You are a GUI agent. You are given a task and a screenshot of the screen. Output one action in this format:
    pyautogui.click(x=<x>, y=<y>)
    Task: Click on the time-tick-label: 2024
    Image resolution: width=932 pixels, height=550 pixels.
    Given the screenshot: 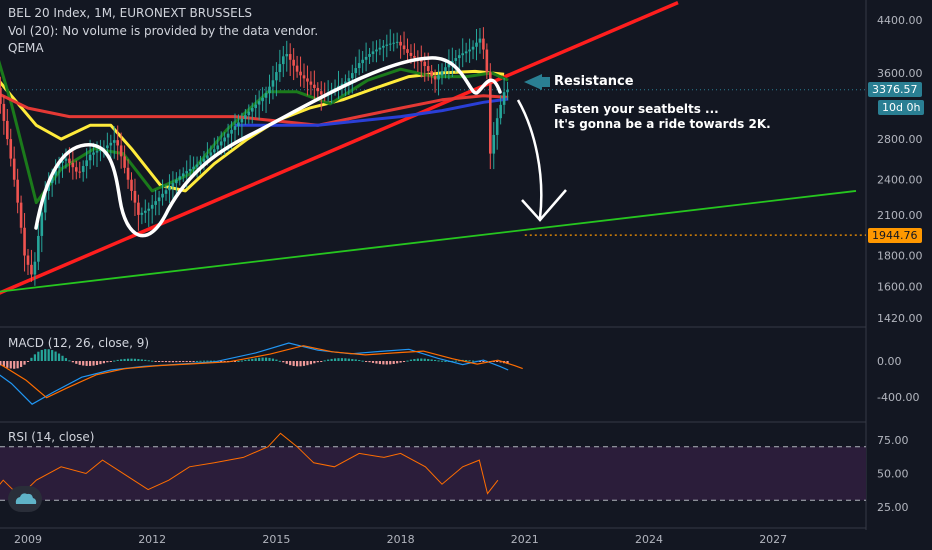 What is the action you would take?
    pyautogui.click(x=649, y=539)
    